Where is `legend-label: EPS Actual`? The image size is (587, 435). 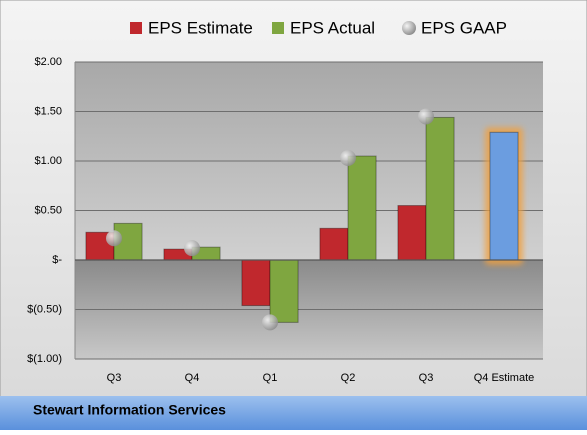
legend-label: EPS Actual is located at coordinates (332, 27).